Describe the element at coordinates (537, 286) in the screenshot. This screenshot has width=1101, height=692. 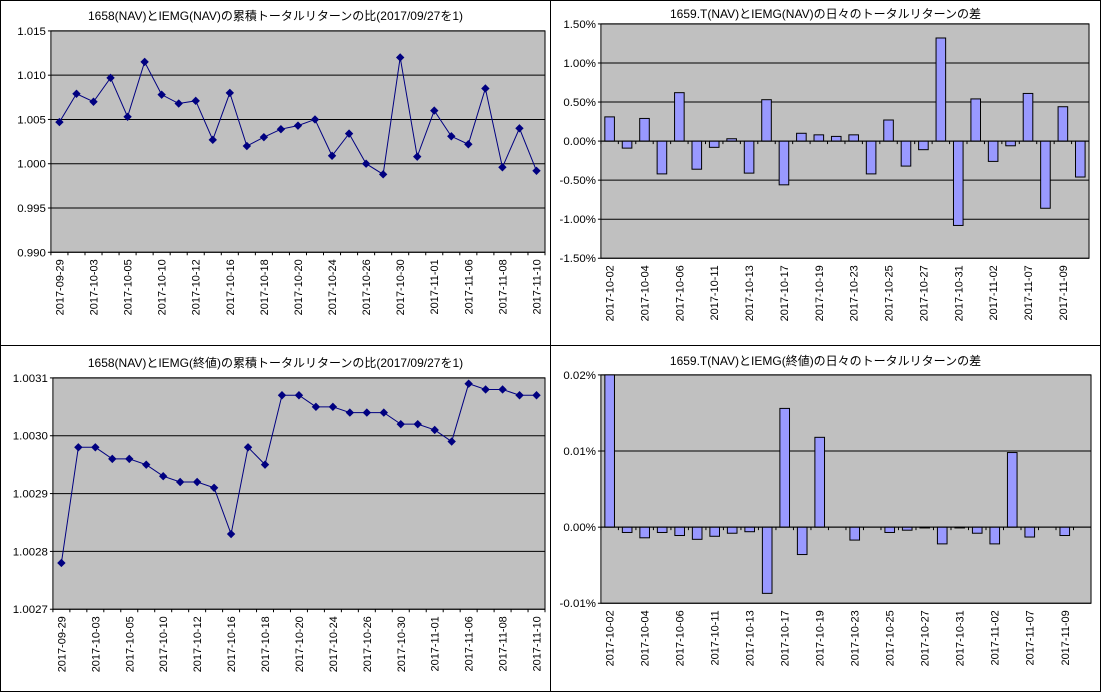
I see `x-tick-label: 2017-11-10` at that location.